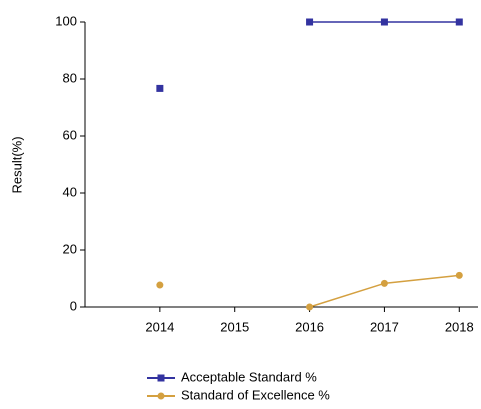 The image size is (481, 409). I want to click on x-tick-label: 2017, so click(384, 326).